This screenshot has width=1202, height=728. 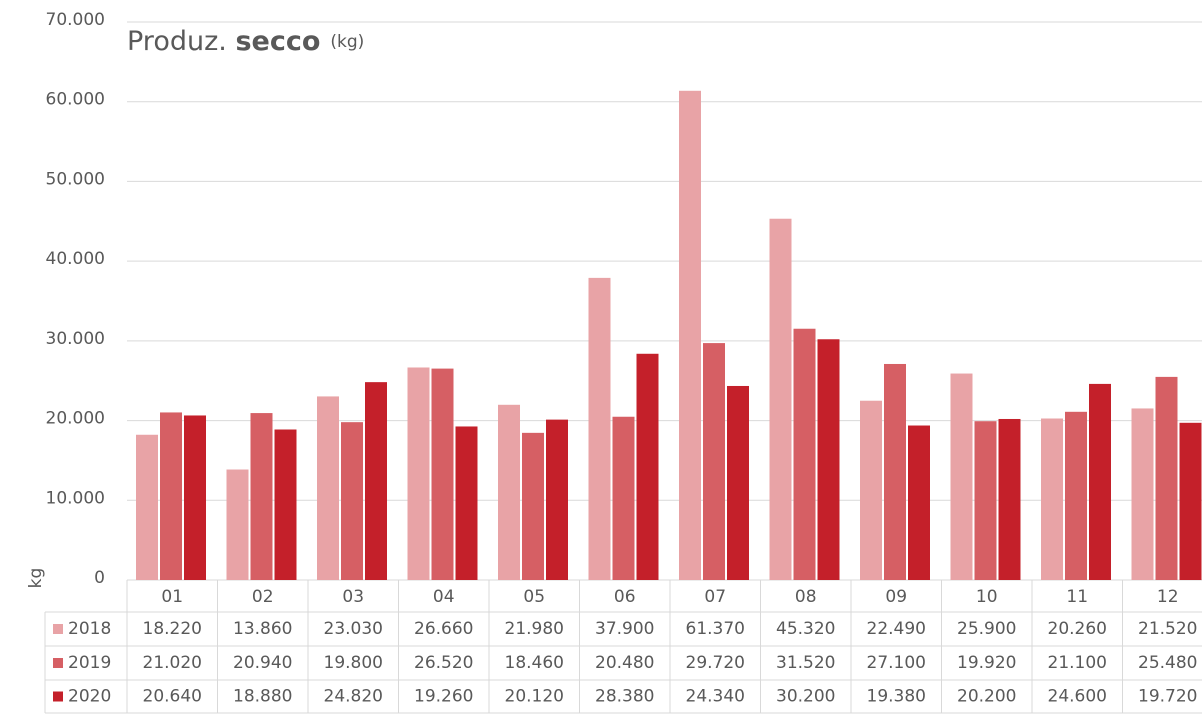 What do you see at coordinates (75, 20) in the screenshot?
I see `y-tick-label: 70.000` at bounding box center [75, 20].